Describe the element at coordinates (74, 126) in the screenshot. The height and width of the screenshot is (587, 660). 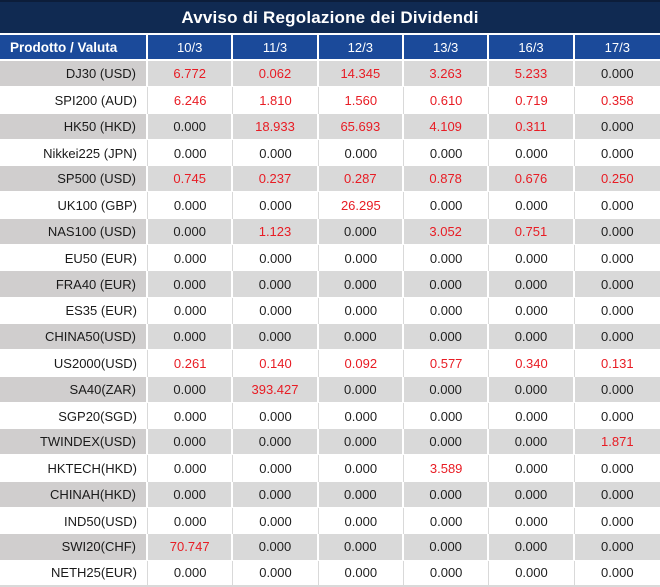
I see `product-cell: HK50 (HKD)` at that location.